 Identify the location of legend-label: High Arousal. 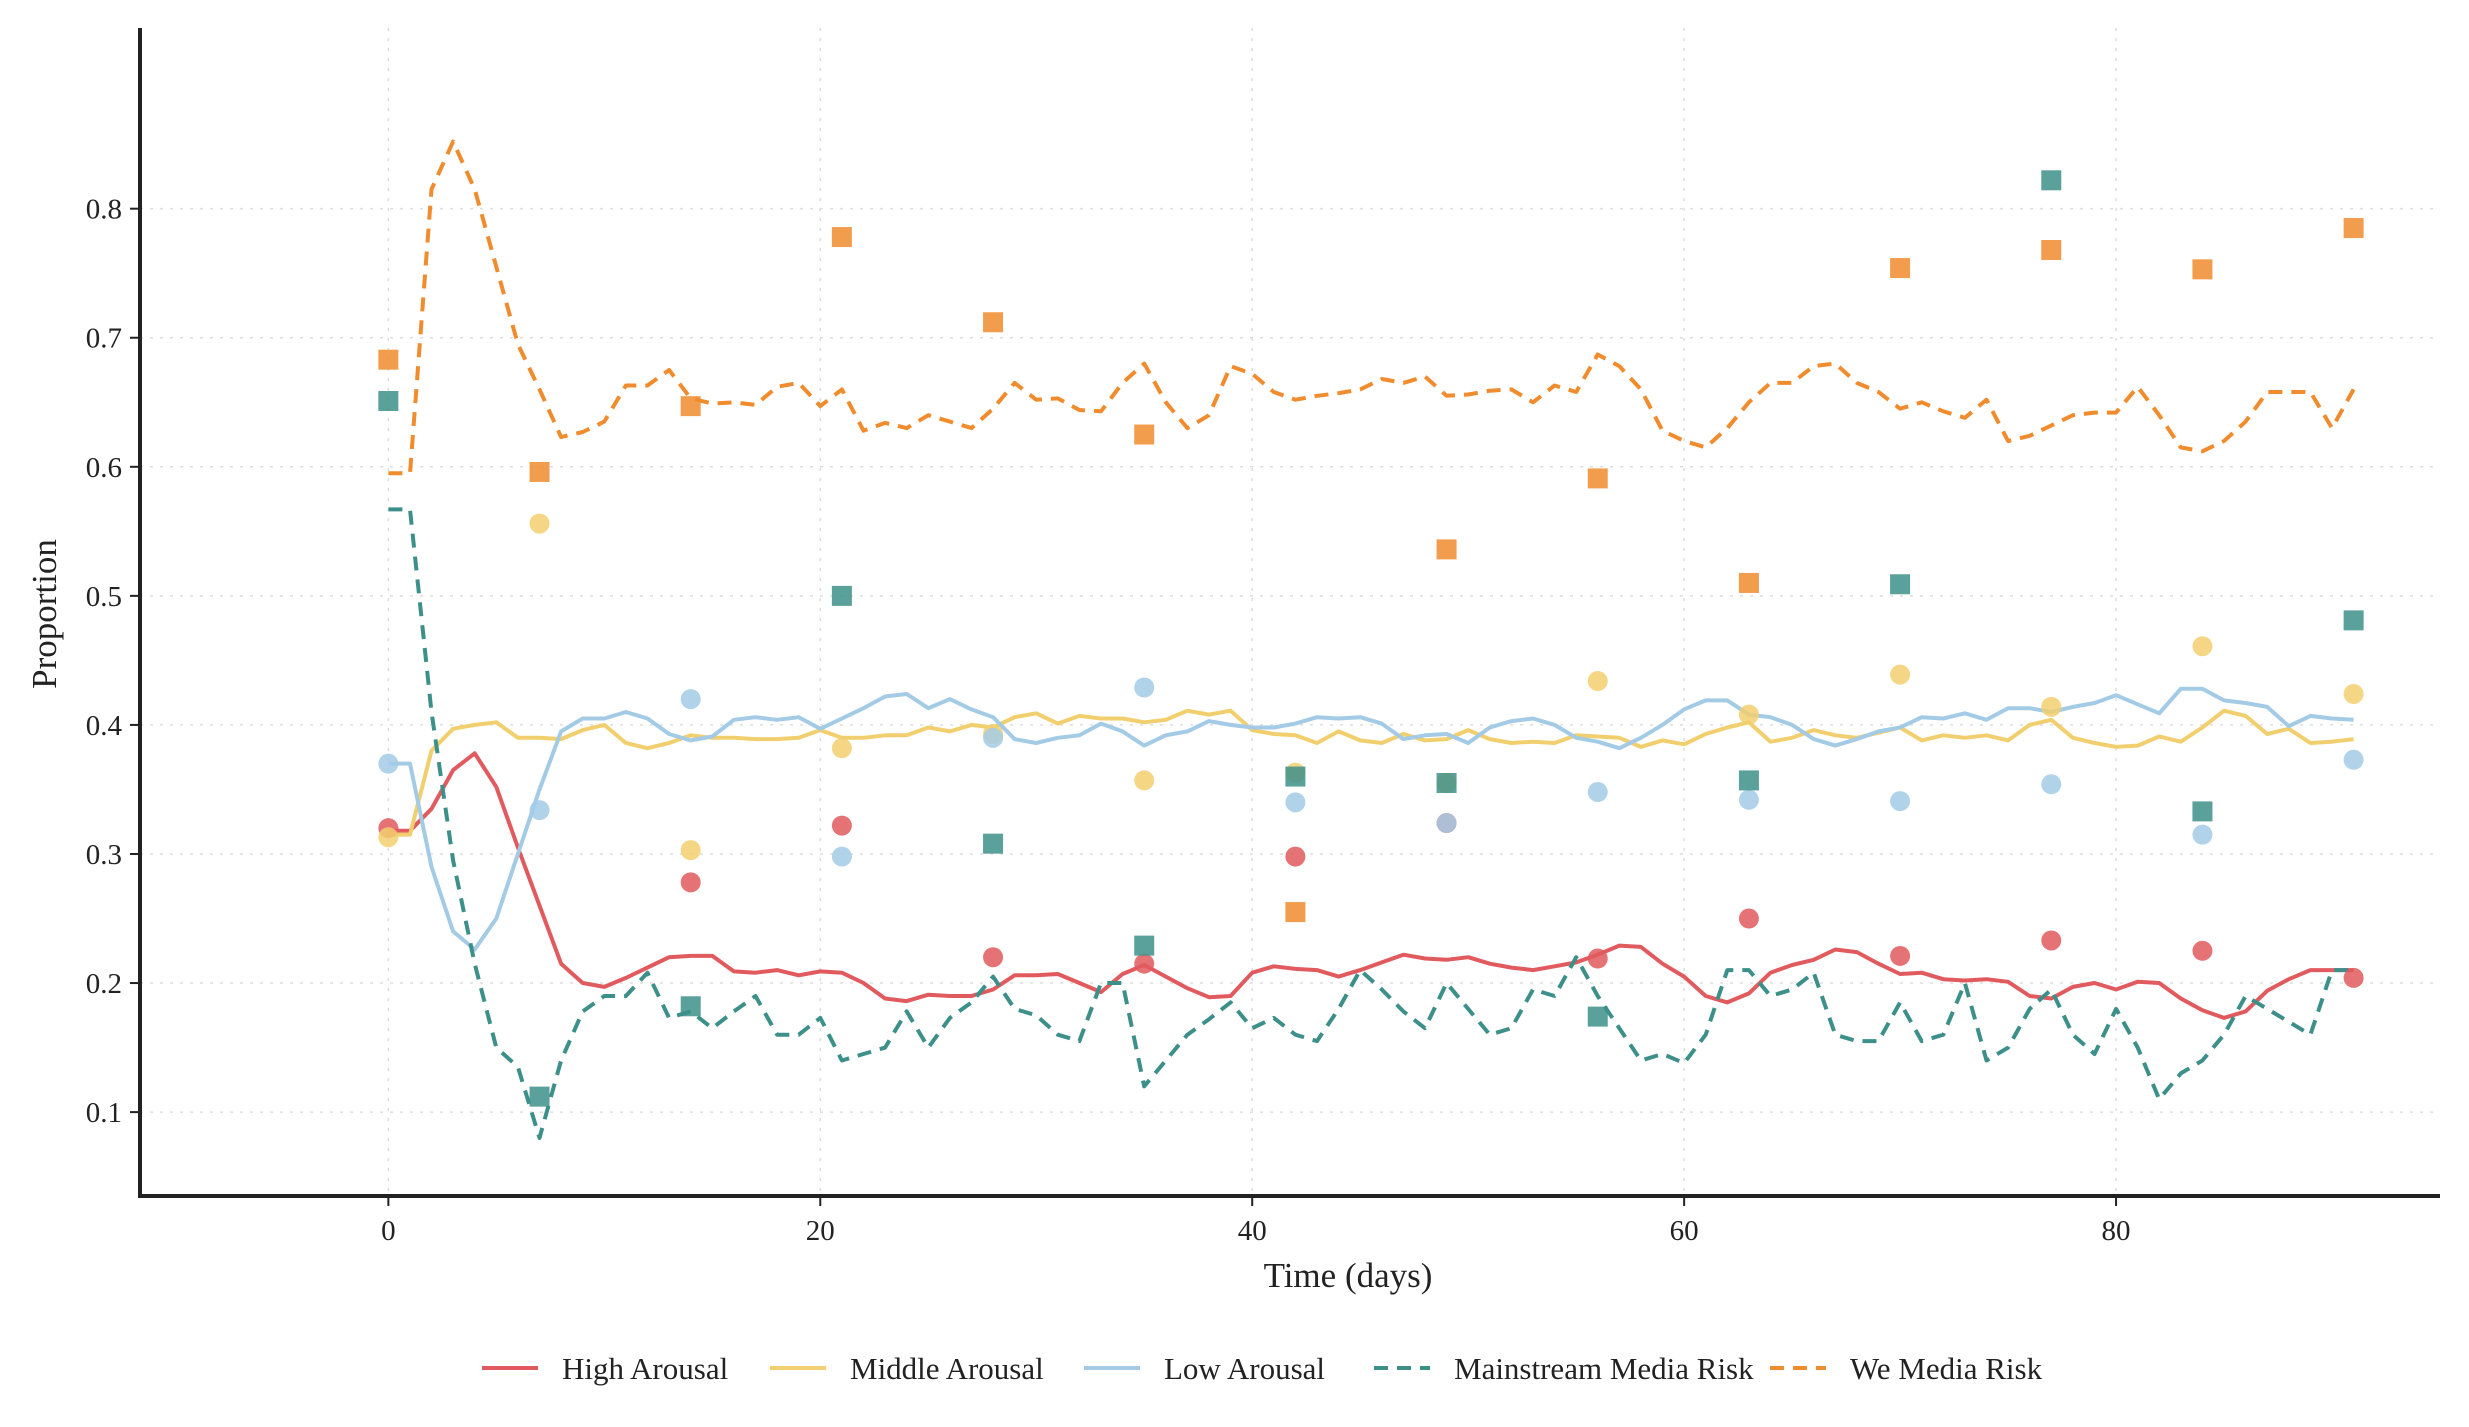
(645, 1368).